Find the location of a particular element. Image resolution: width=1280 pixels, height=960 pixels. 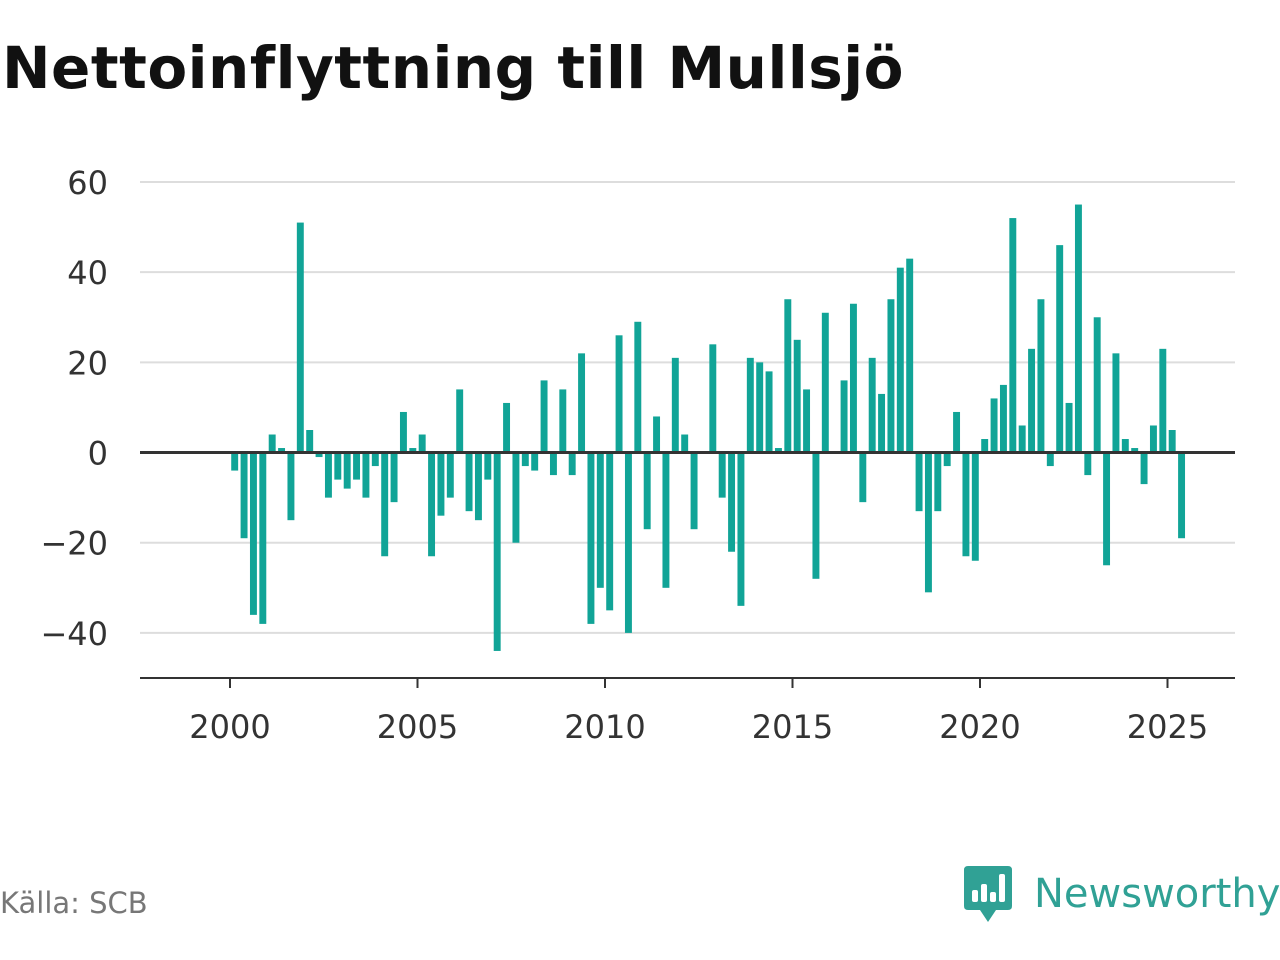

y-tick-label: 20 is located at coordinates (87, 363).